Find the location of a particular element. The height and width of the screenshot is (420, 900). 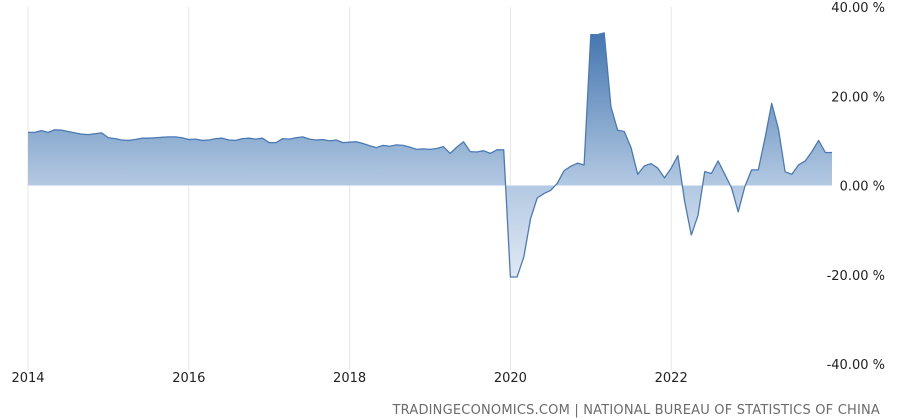

y-tick-label: 20.00 % is located at coordinates (858, 97).